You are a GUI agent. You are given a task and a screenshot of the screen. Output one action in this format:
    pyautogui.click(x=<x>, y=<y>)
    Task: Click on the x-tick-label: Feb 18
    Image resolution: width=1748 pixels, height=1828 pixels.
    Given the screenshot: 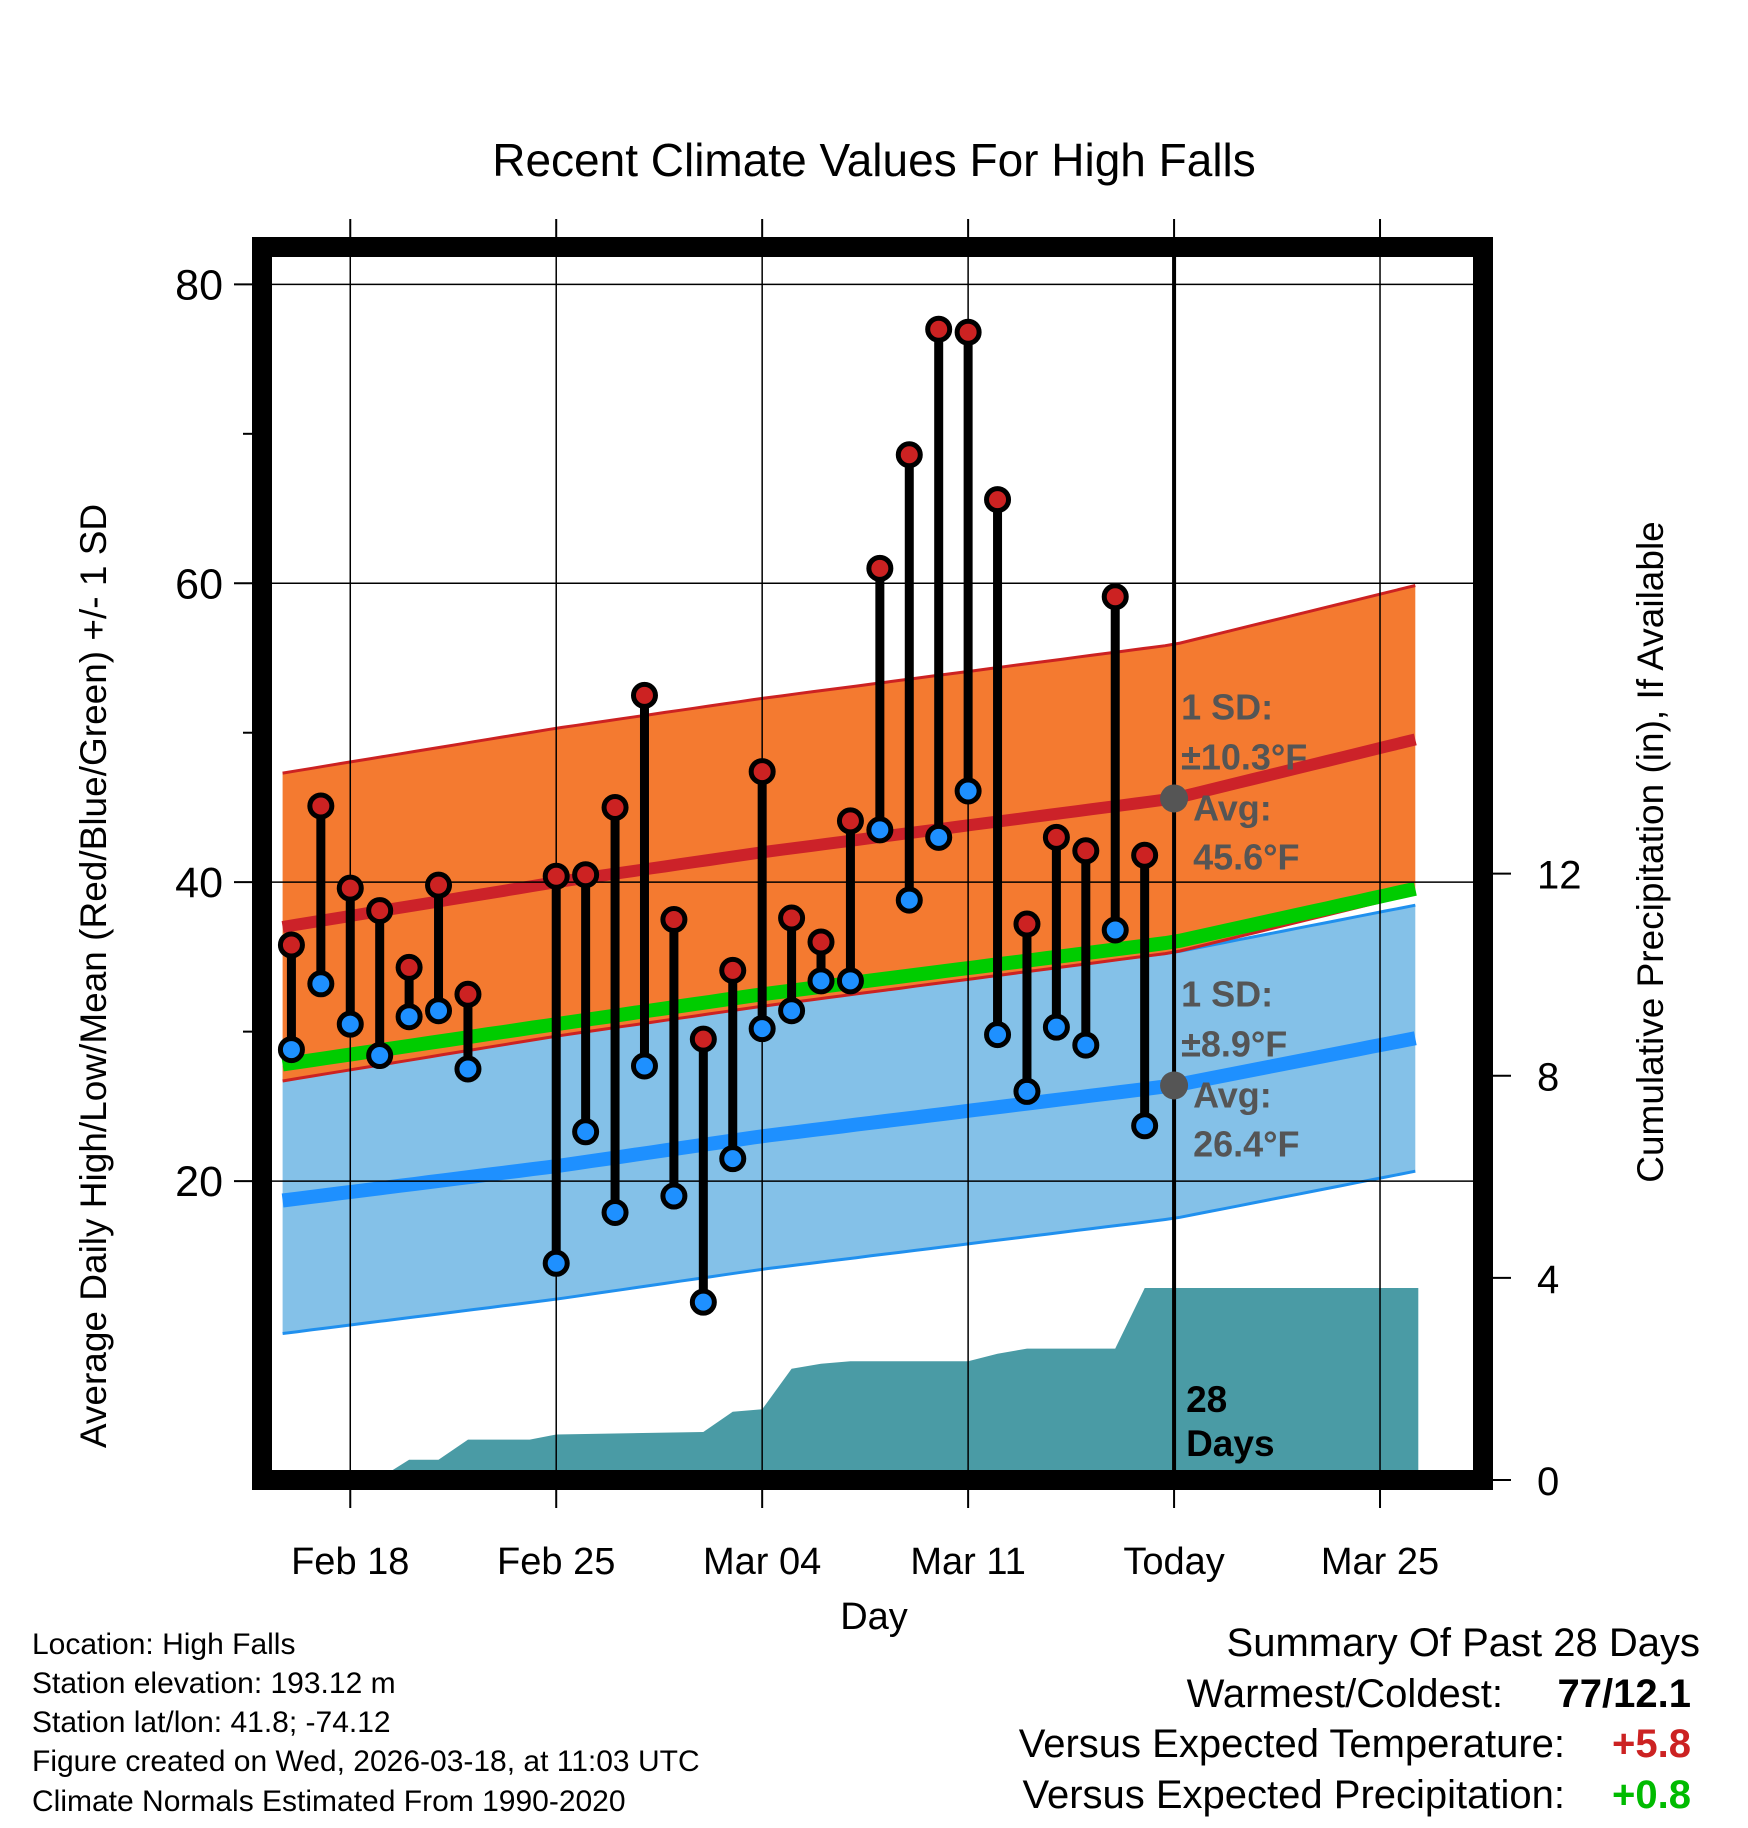 What is the action you would take?
    pyautogui.click(x=350, y=1562)
    